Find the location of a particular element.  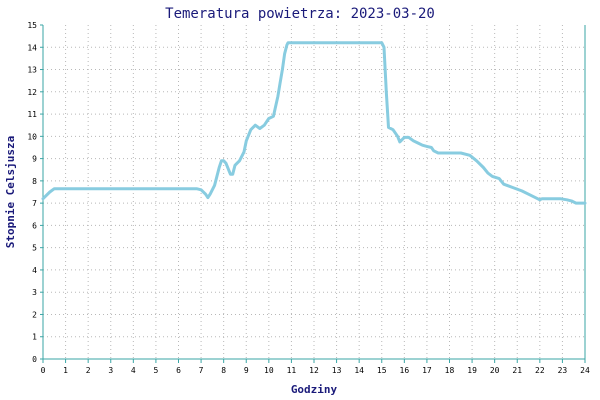

x-tick-label: 20 is located at coordinates (495, 370).